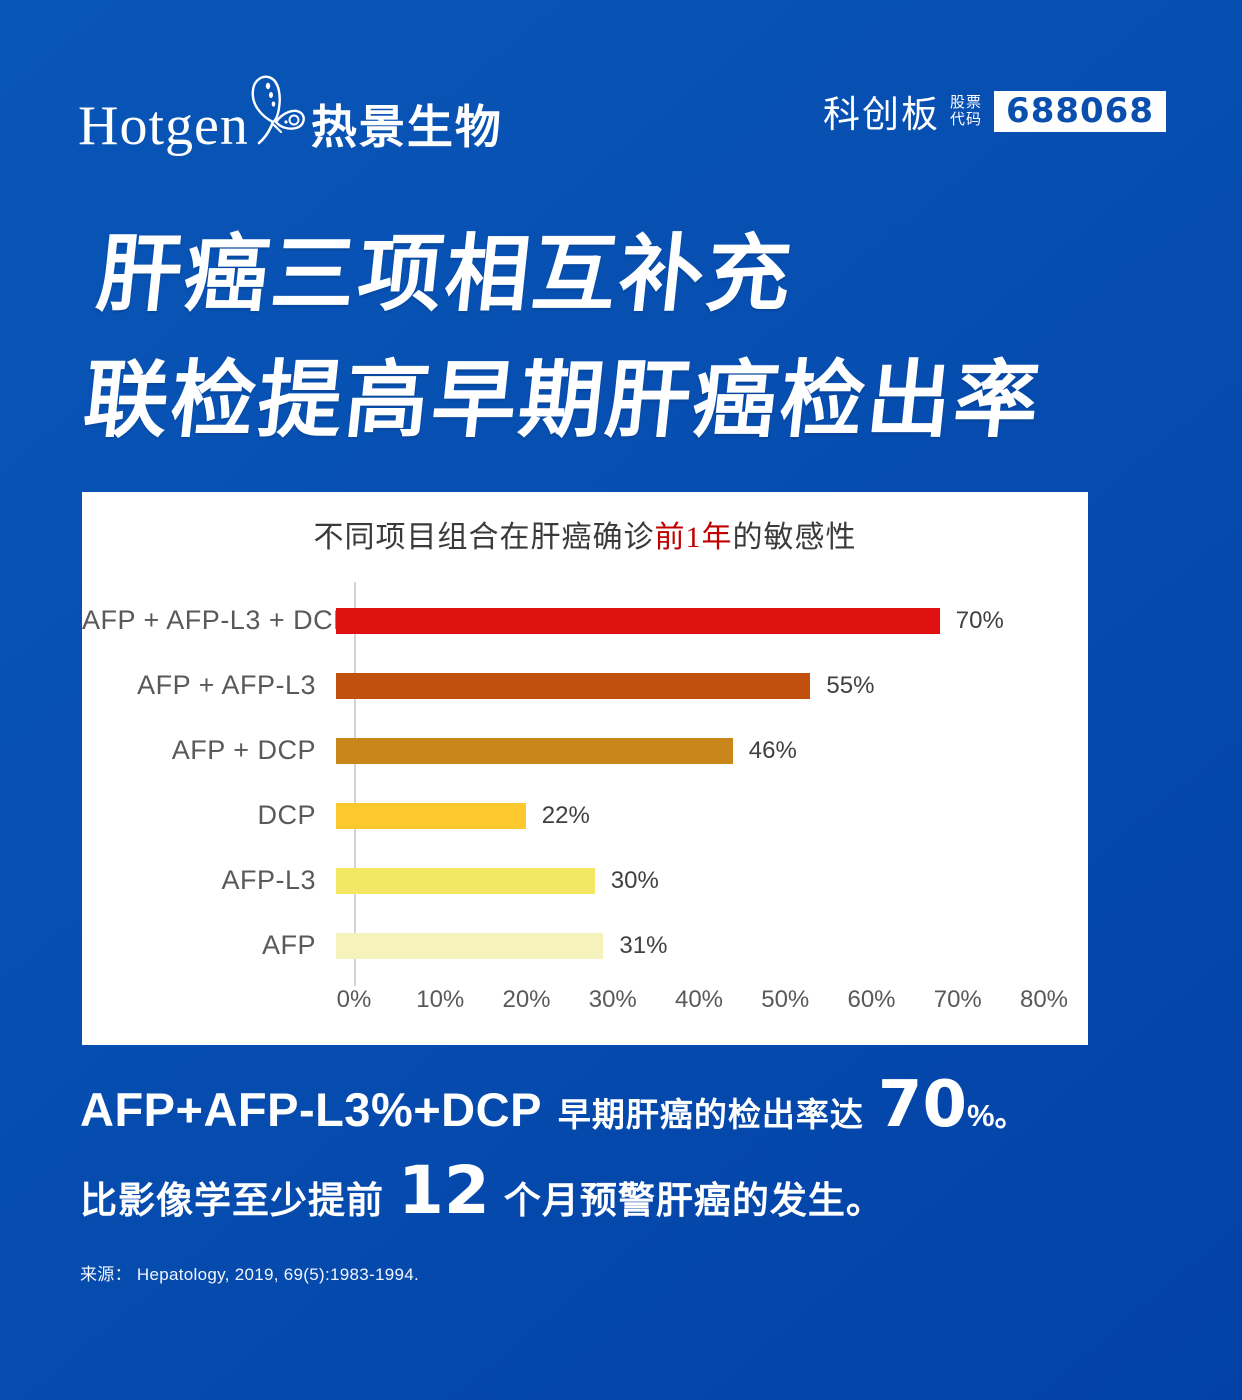 The height and width of the screenshot is (1400, 1242). I want to click on summary-combo-name: AFP+AFP-L3%+DCP, so click(311, 1109).